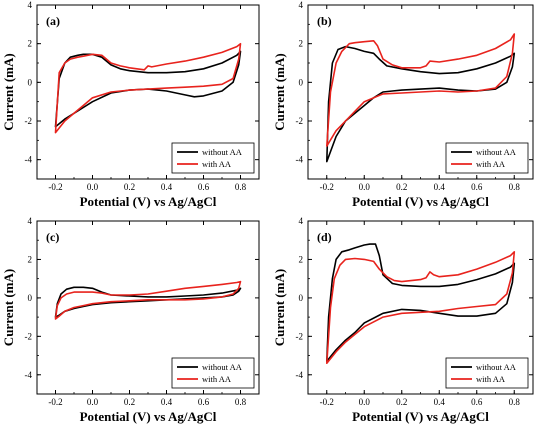 The width and height of the screenshot is (550, 432). What do you see at coordinates (324, 237) in the screenshot?
I see `panel-label: (d)` at bounding box center [324, 237].